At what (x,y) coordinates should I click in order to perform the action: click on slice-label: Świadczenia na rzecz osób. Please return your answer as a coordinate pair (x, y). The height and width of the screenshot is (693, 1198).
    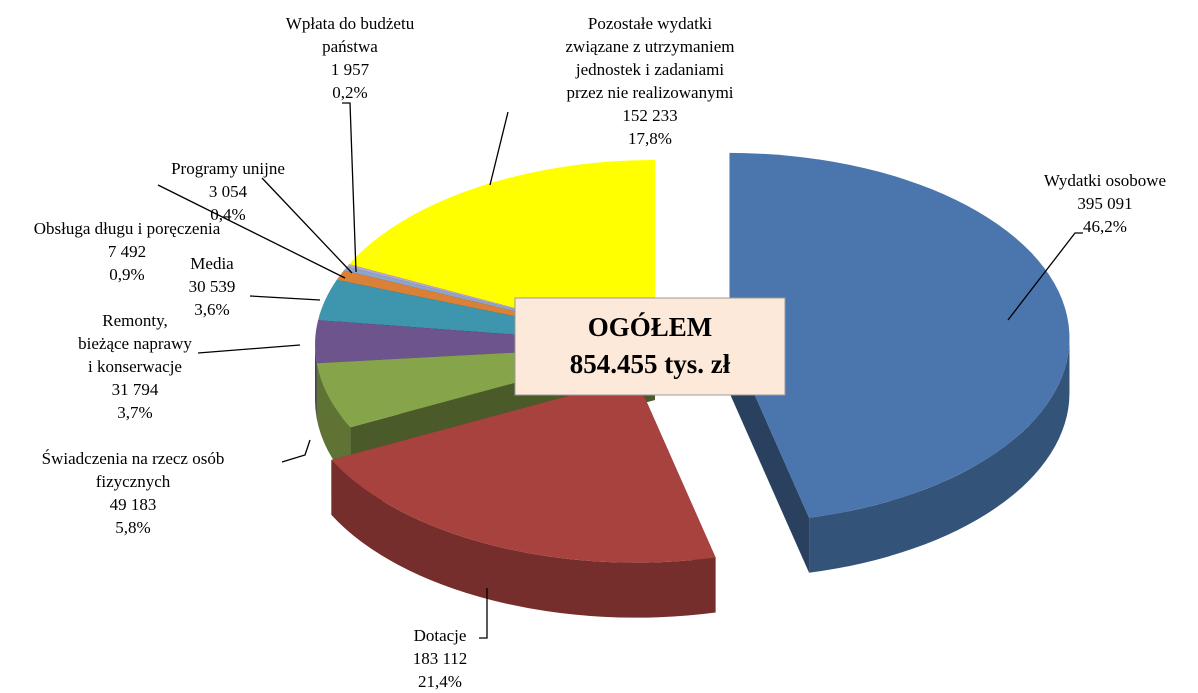
    Looking at the image, I should click on (133, 458).